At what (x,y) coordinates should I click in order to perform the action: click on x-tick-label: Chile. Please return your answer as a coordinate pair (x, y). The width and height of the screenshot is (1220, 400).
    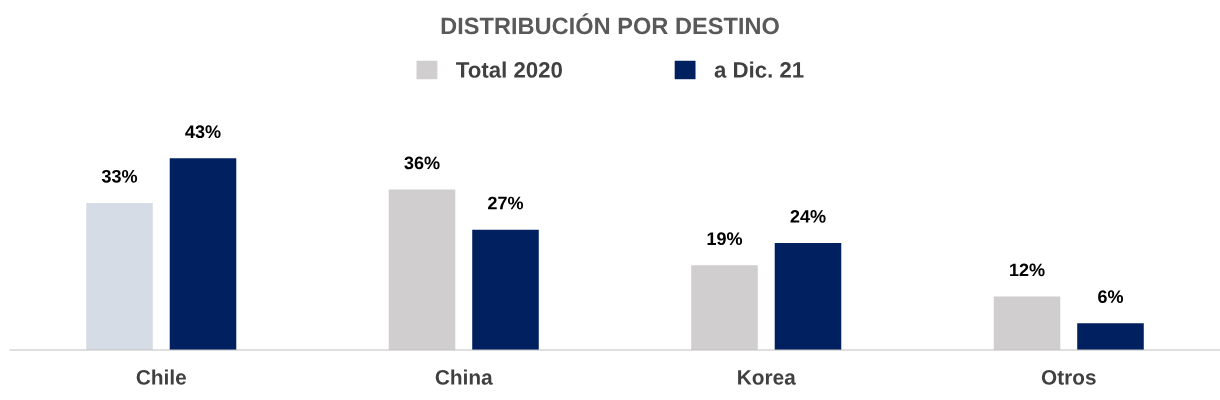
    Looking at the image, I should click on (161, 377).